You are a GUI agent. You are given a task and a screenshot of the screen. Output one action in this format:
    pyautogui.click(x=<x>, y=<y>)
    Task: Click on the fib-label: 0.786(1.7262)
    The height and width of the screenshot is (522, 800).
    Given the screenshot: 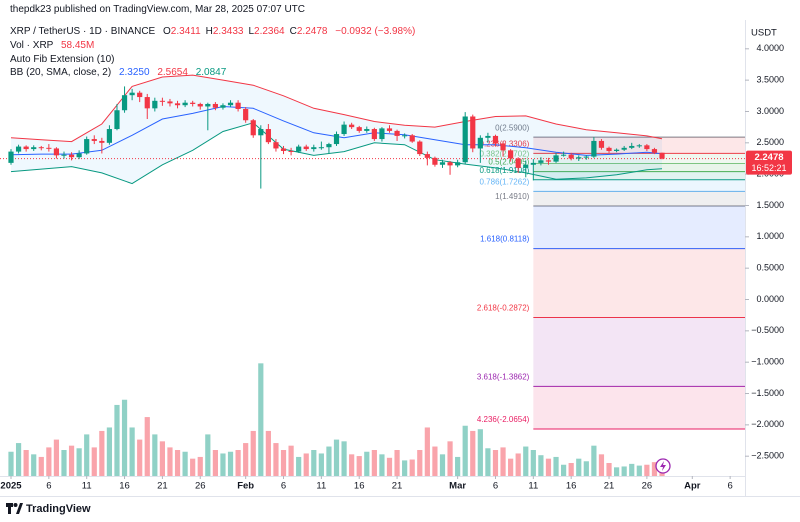 What is the action you would take?
    pyautogui.click(x=505, y=181)
    